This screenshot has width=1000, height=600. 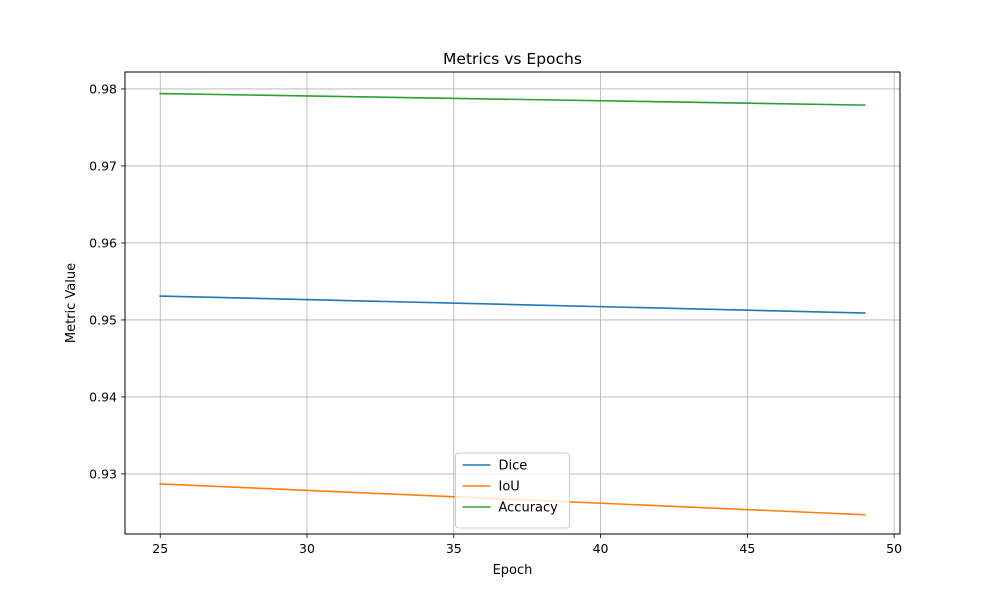 I want to click on series-line-dice, so click(x=512, y=304).